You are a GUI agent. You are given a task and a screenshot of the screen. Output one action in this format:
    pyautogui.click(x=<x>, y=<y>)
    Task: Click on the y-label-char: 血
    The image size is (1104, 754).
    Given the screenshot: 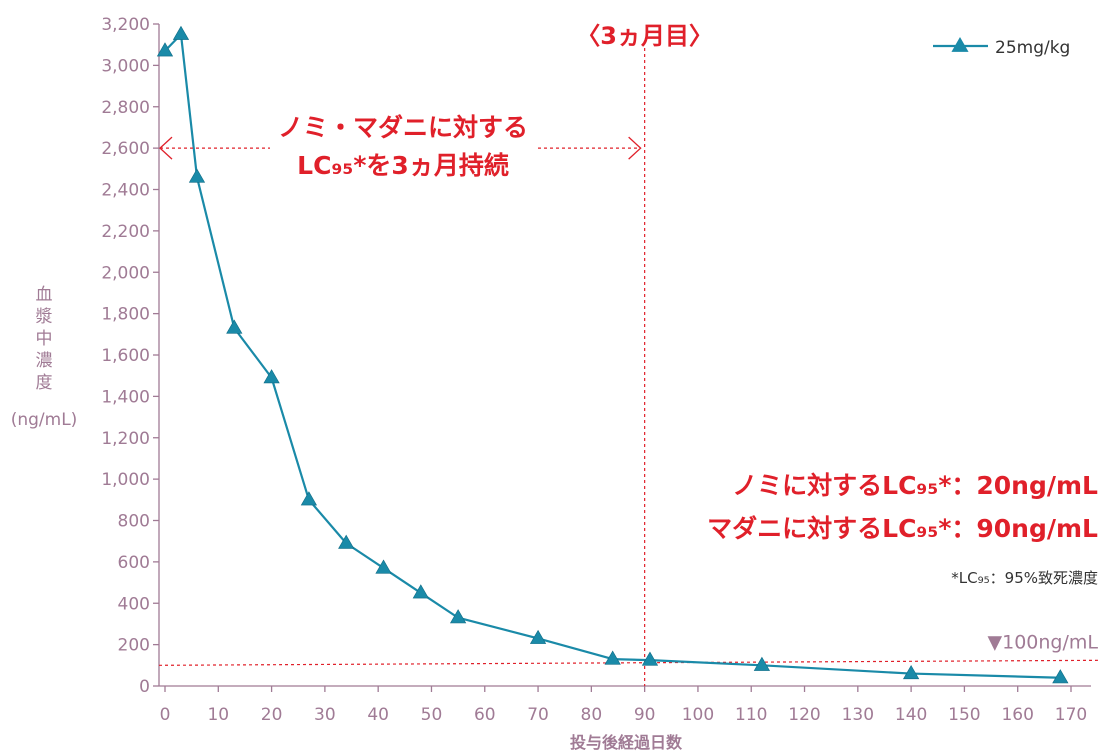 What is the action you would take?
    pyautogui.click(x=44, y=295)
    